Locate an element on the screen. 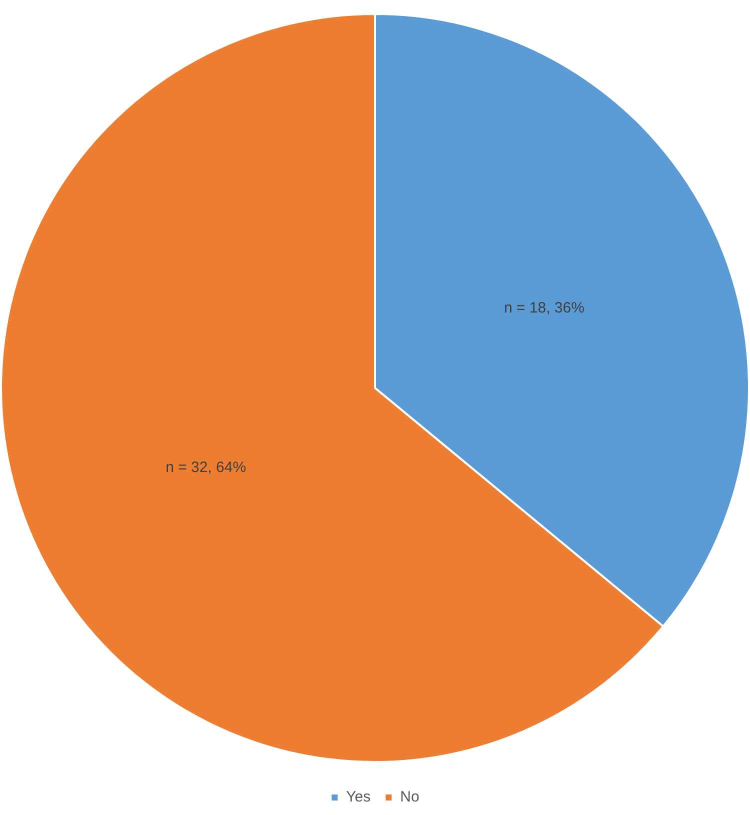 The image size is (750, 815). legend-label: No is located at coordinates (410, 797).